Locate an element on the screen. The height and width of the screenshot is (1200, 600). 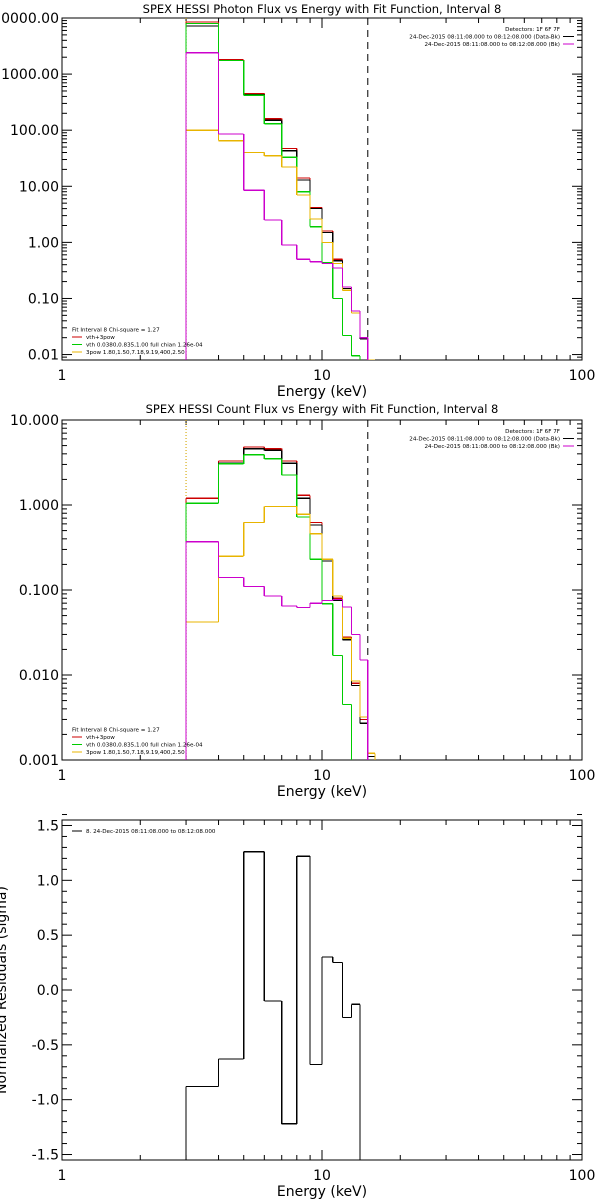
y-tick-label: 1.0 is located at coordinates (48, 881).